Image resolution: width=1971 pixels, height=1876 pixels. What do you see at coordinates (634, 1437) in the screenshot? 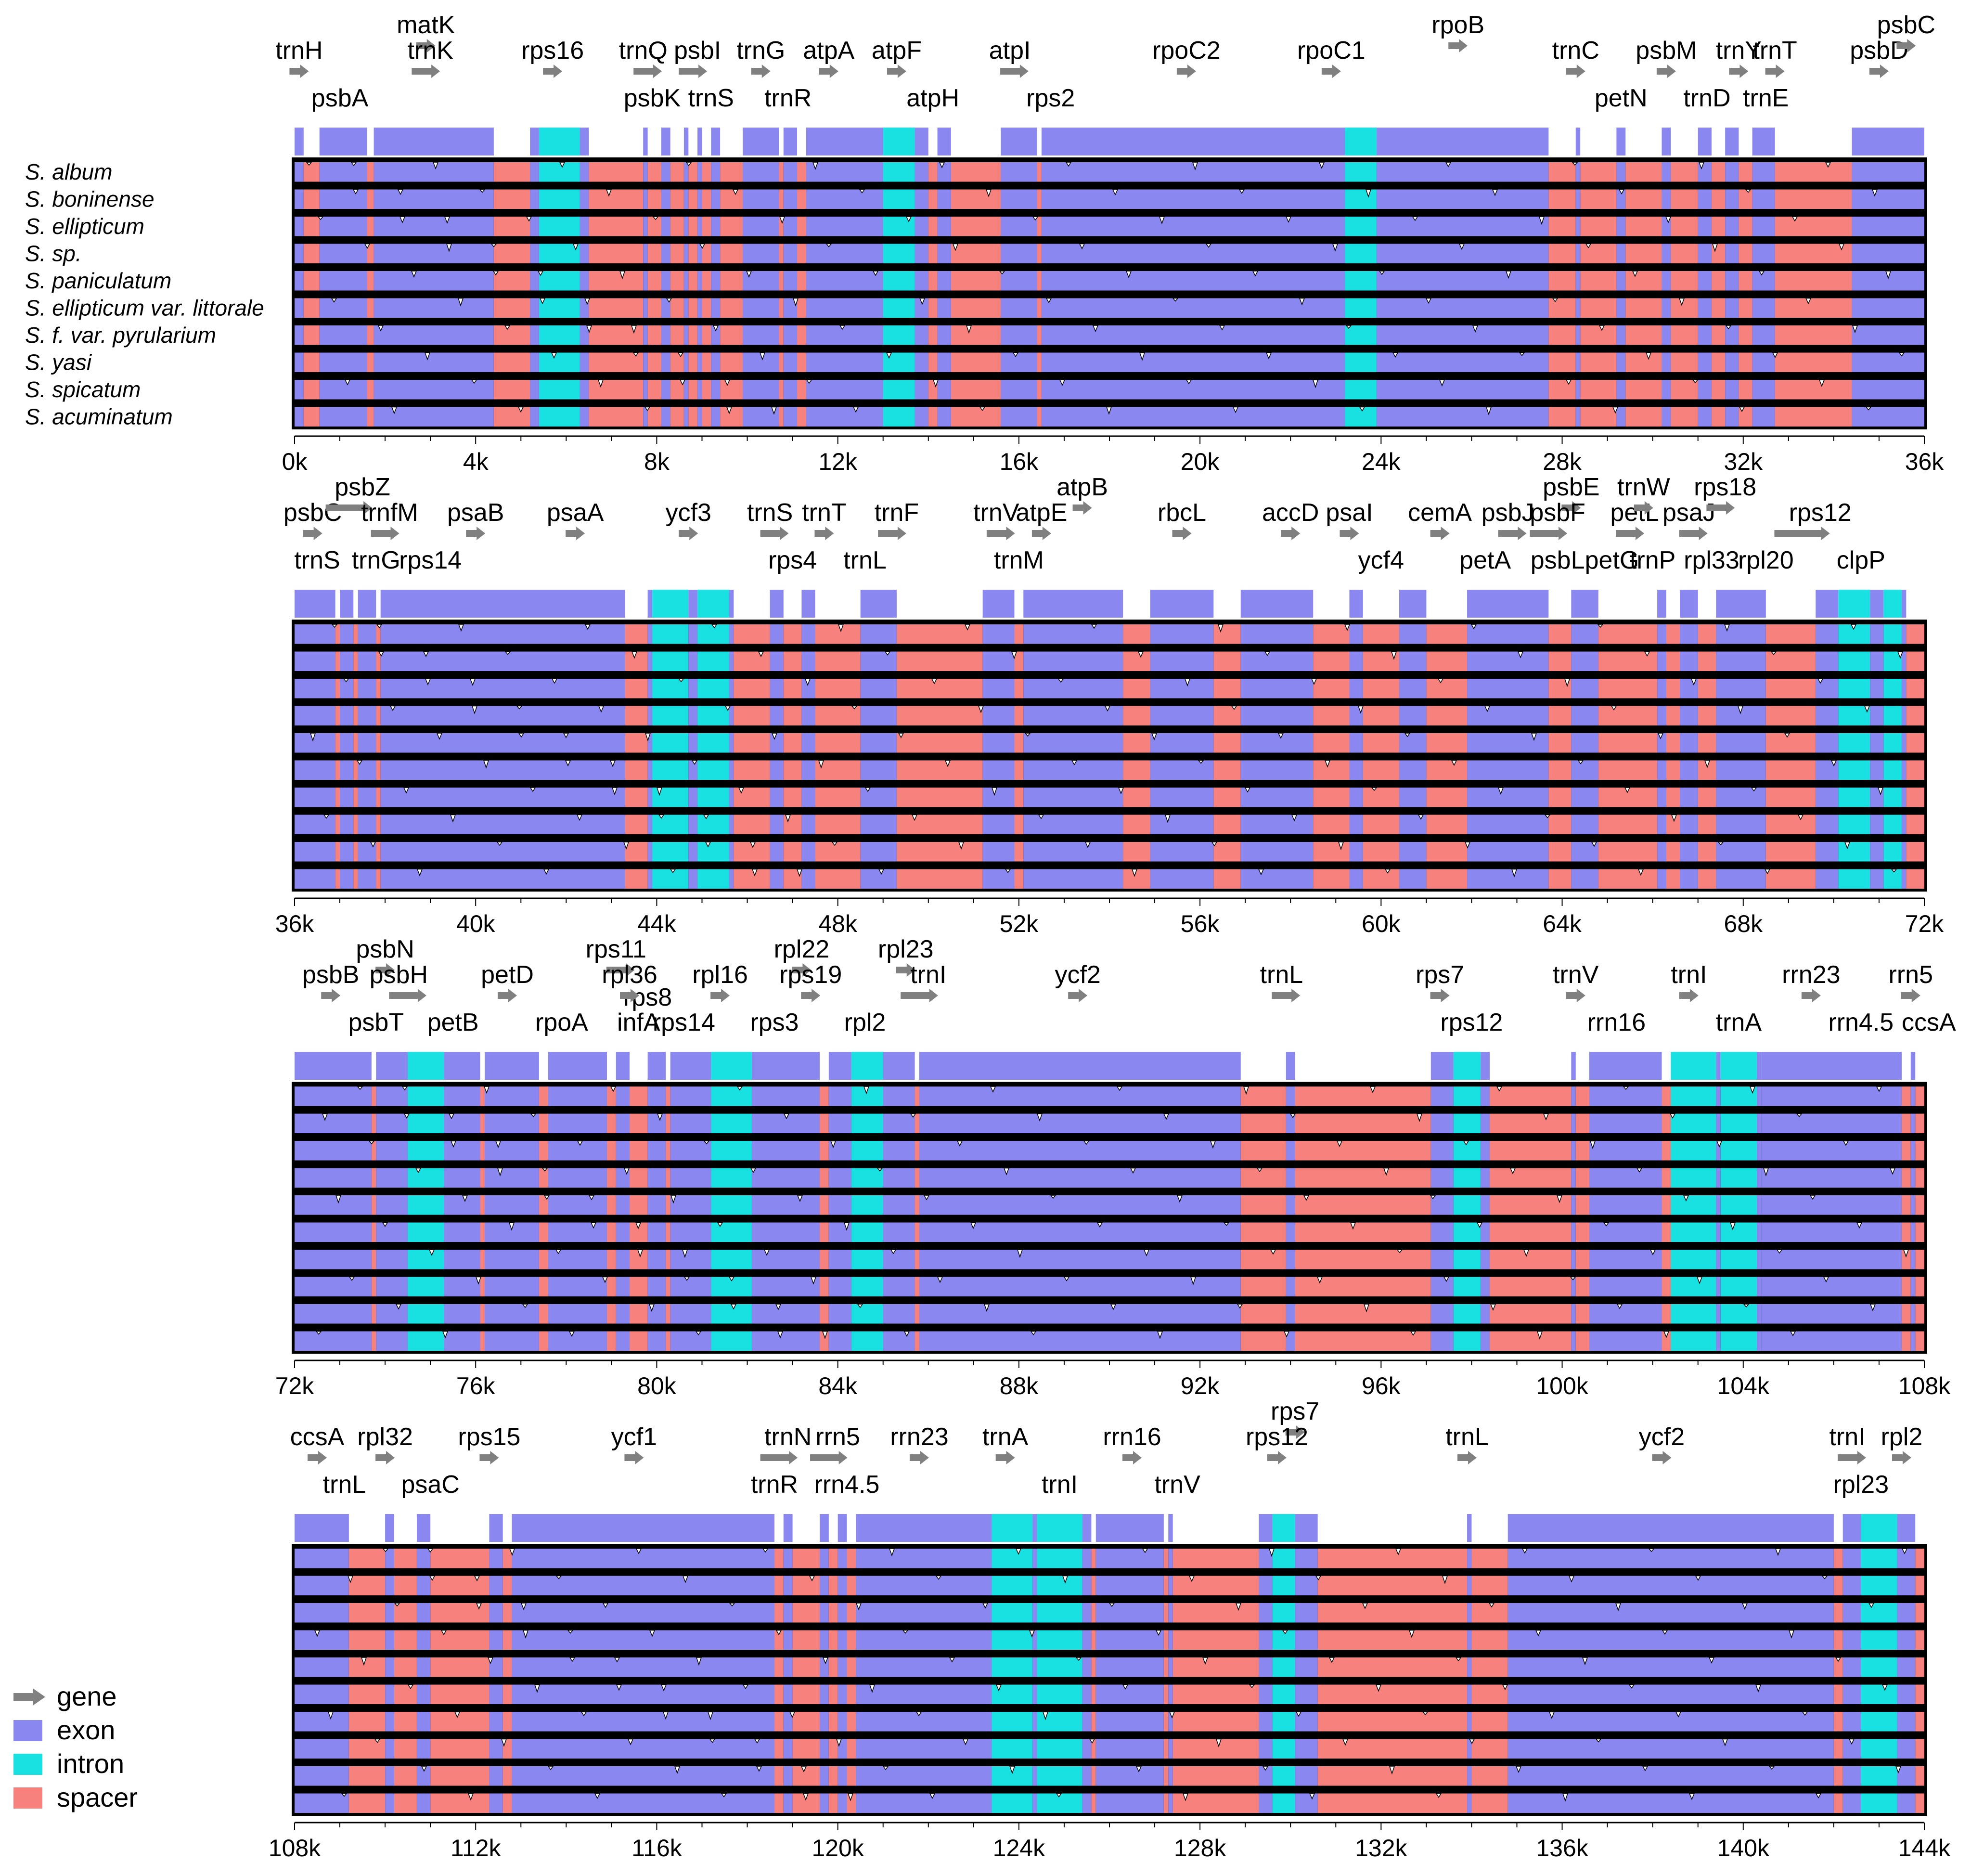
I see `gene-label: ycf1` at bounding box center [634, 1437].